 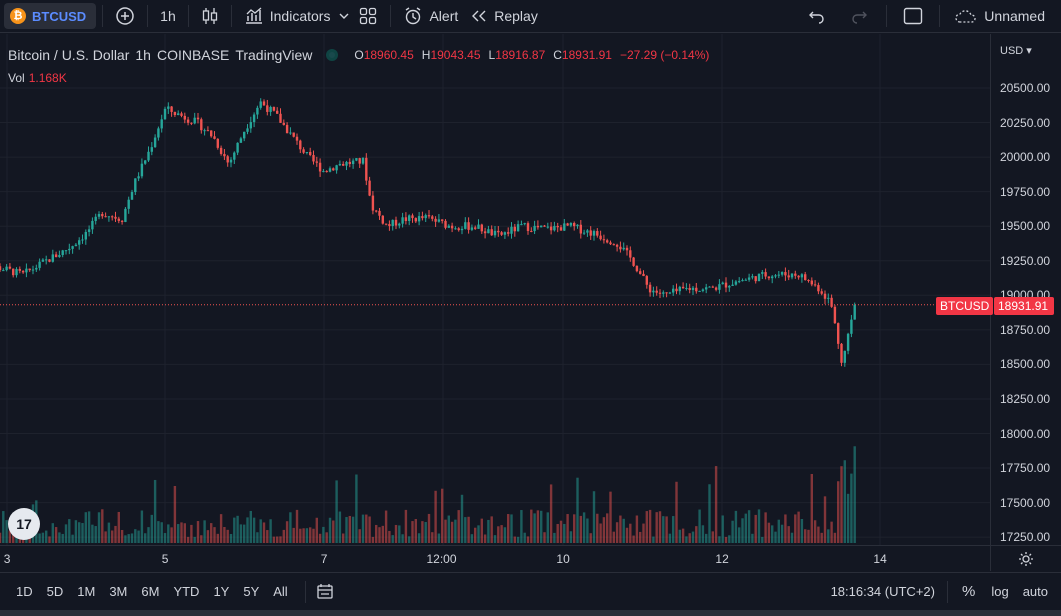 What do you see at coordinates (332, 55) in the screenshot?
I see `market-status-icon` at bounding box center [332, 55].